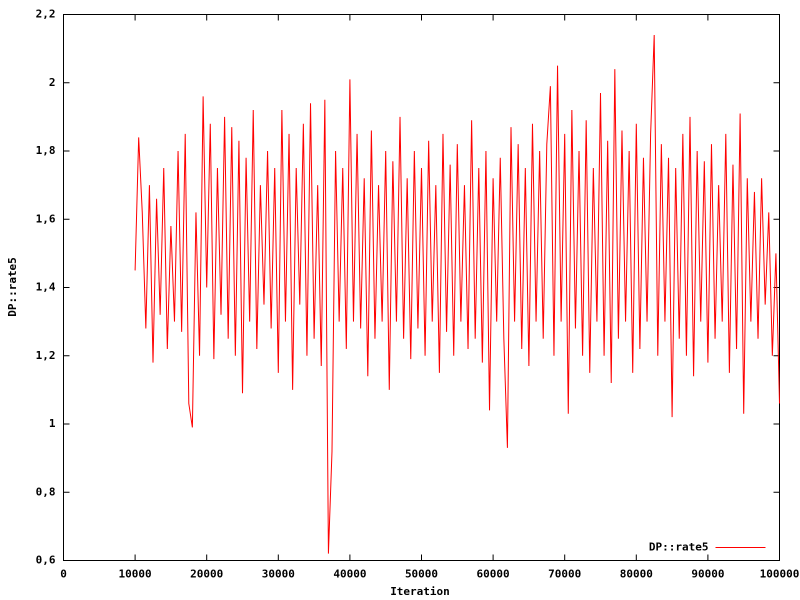 The height and width of the screenshot is (600, 800). What do you see at coordinates (420, 591) in the screenshot?
I see `x-axis-label: Iteration` at bounding box center [420, 591].